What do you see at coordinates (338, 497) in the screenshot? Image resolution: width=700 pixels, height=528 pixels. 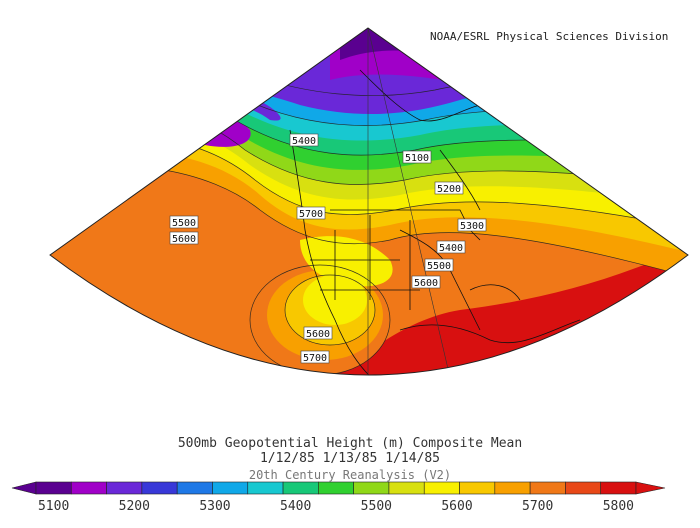 I see `colorbar: 5100 5200 5300 5400 5500 5600 5700 5800` at bounding box center [338, 497].